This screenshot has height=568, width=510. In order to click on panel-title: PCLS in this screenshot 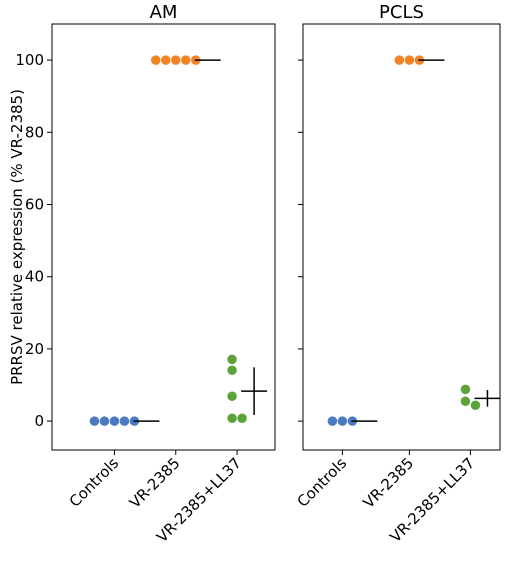, I will do `click(401, 12)`.